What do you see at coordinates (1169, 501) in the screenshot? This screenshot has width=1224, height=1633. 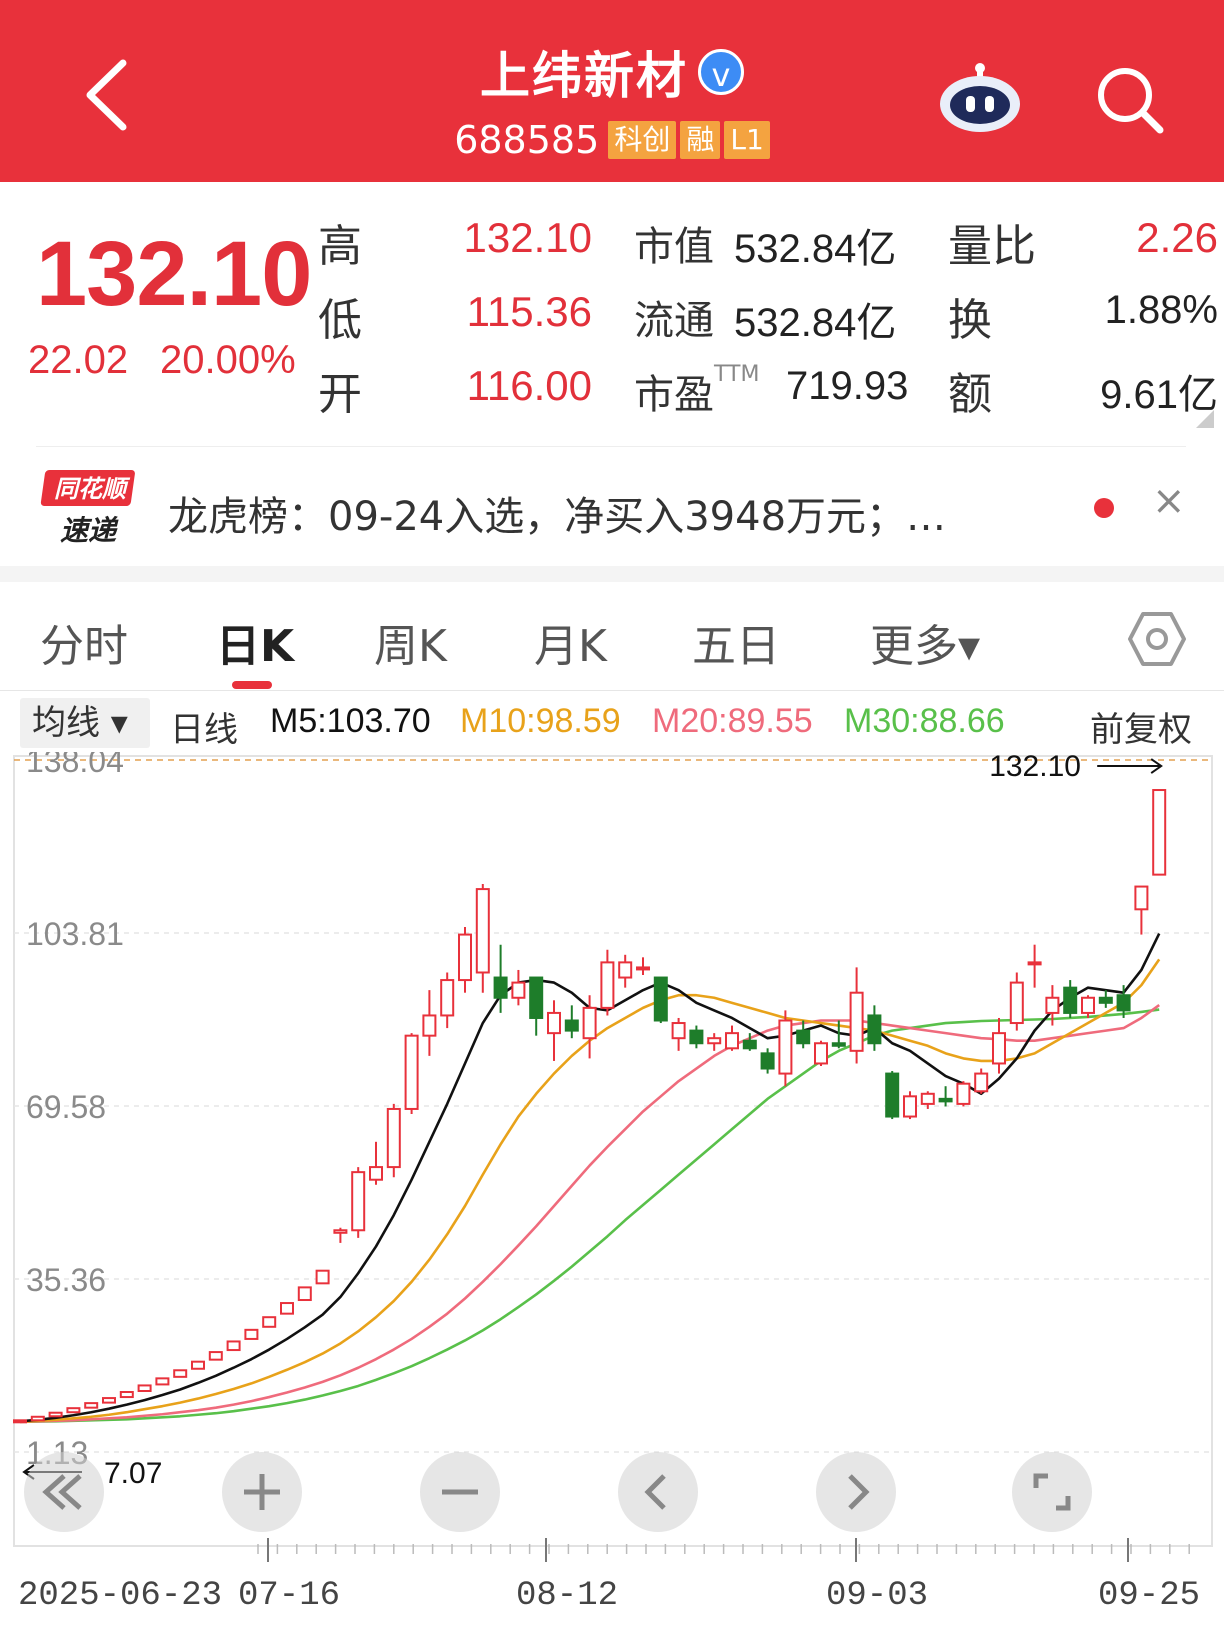 I see `close-icon: ×` at bounding box center [1169, 501].